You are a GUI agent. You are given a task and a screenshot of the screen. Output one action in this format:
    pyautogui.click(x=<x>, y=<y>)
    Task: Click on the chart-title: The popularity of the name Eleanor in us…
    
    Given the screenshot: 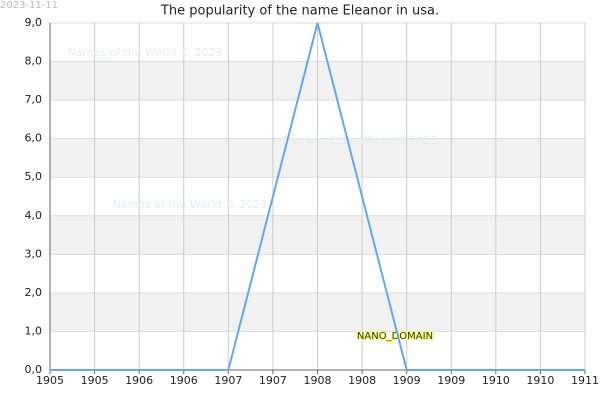 What is the action you would take?
    pyautogui.click(x=299, y=11)
    